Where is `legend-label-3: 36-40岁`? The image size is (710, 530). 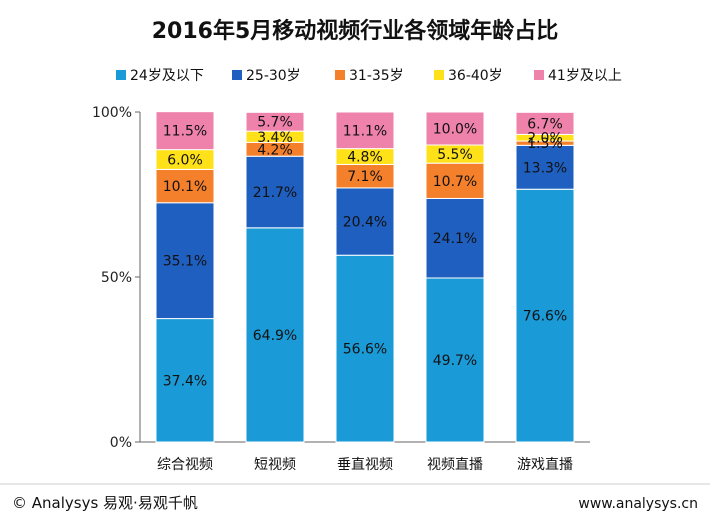 legend-label-3: 36-40岁 is located at coordinates (475, 76).